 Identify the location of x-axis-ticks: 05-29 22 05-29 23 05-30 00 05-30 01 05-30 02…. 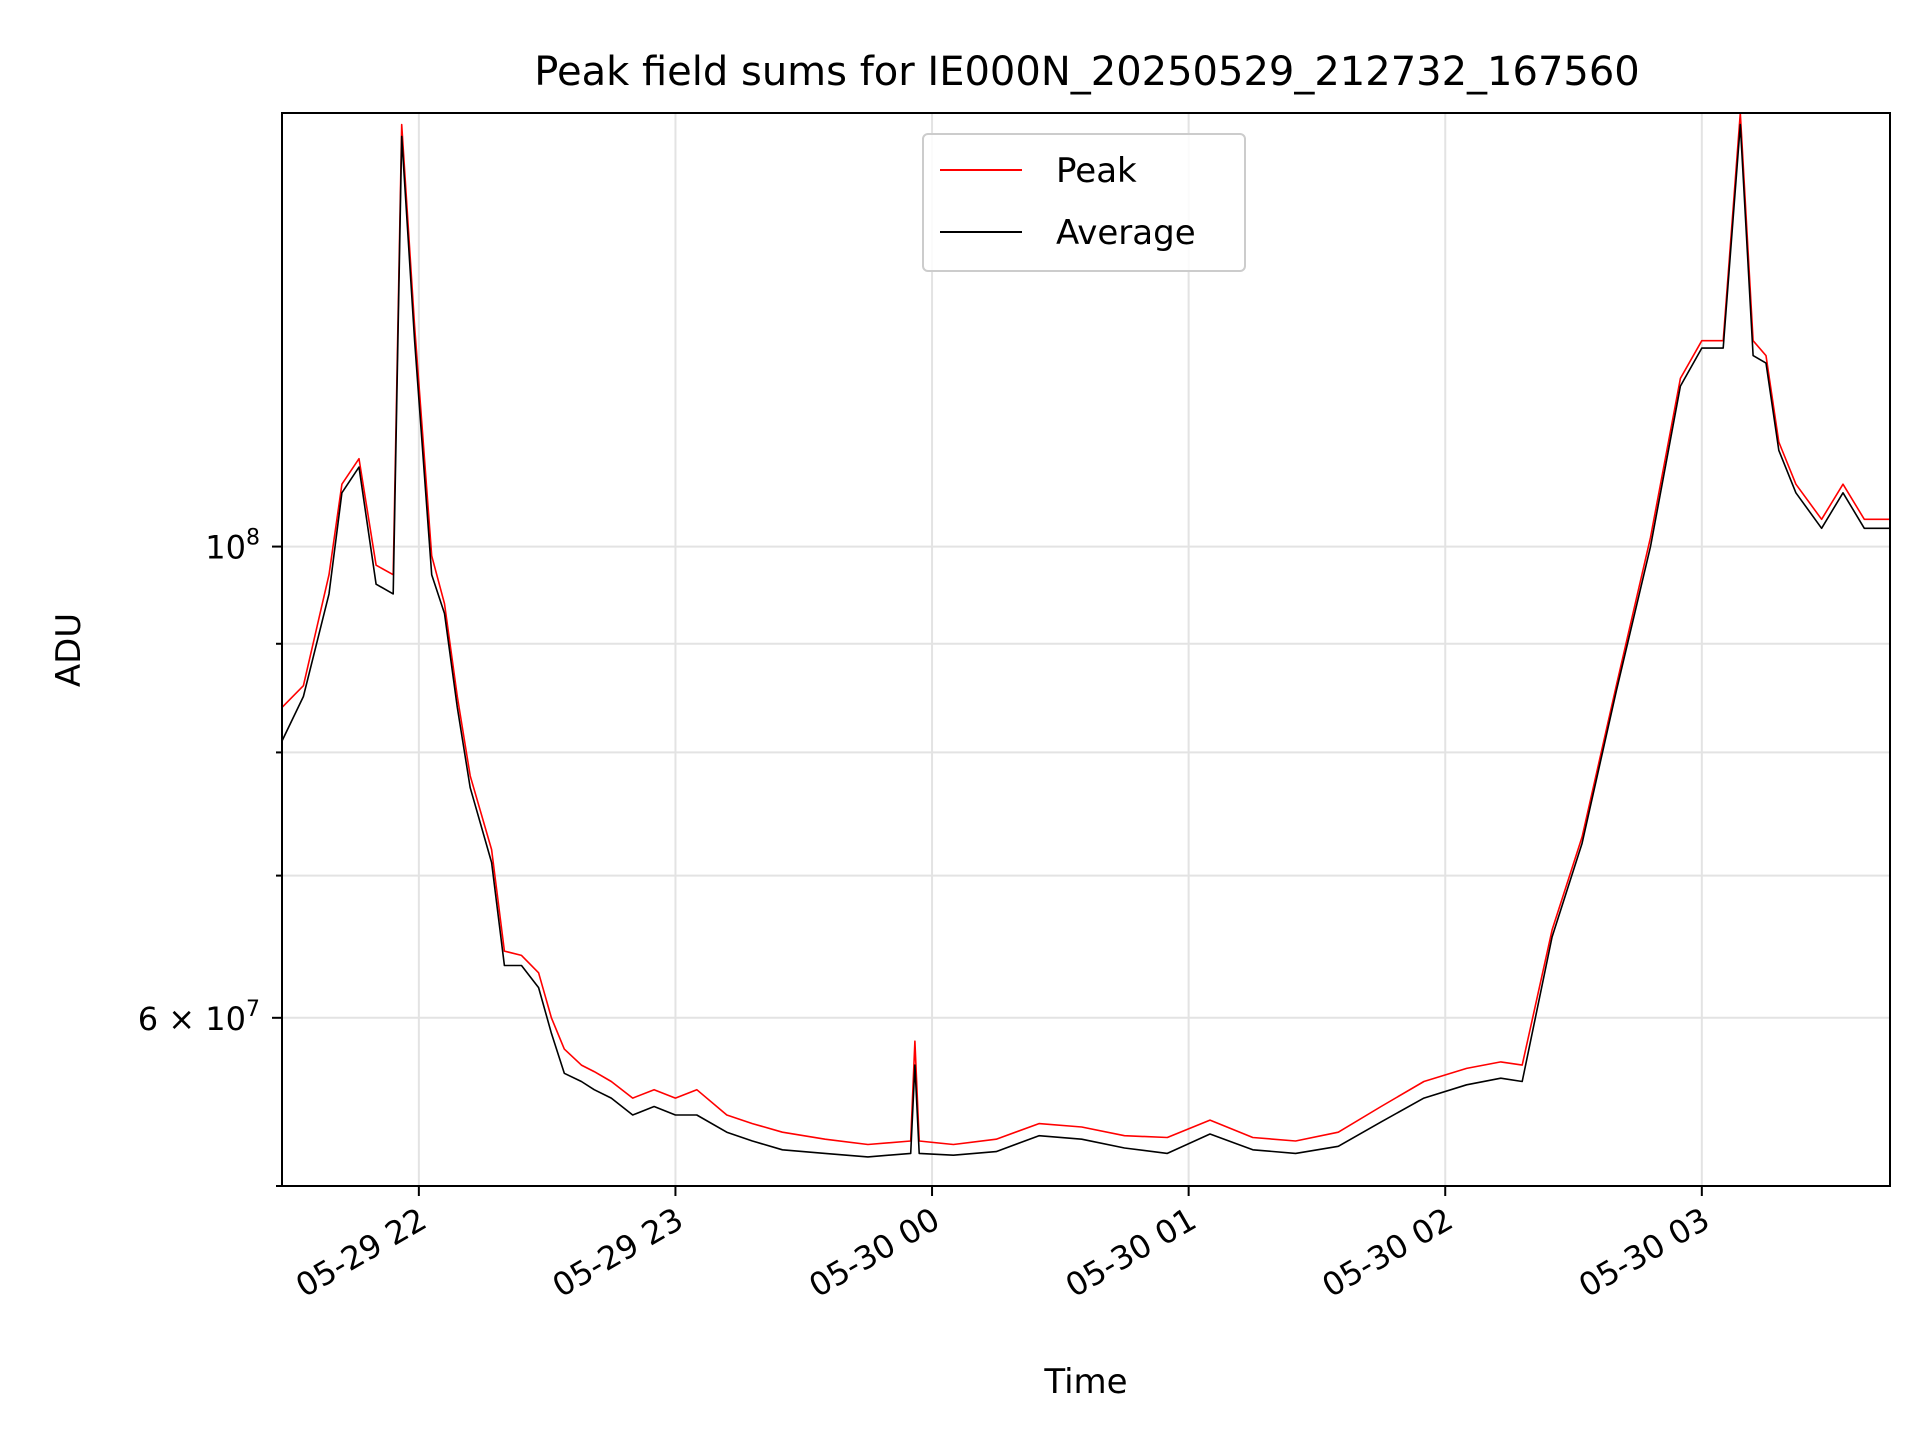
(1002, 1245).